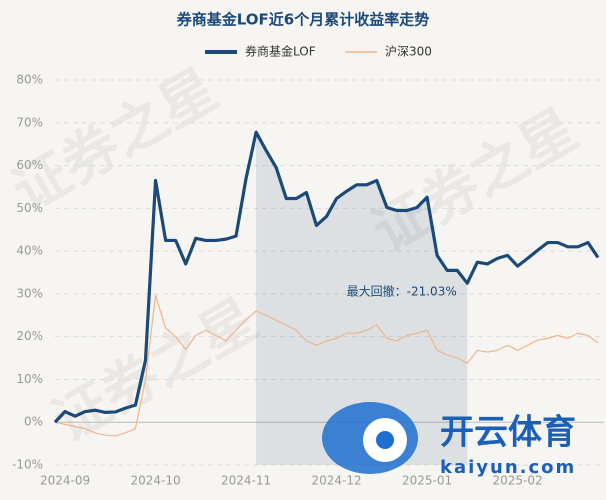  Describe the element at coordinates (29, 251) in the screenshot. I see `y-tick-label: 40%` at that location.